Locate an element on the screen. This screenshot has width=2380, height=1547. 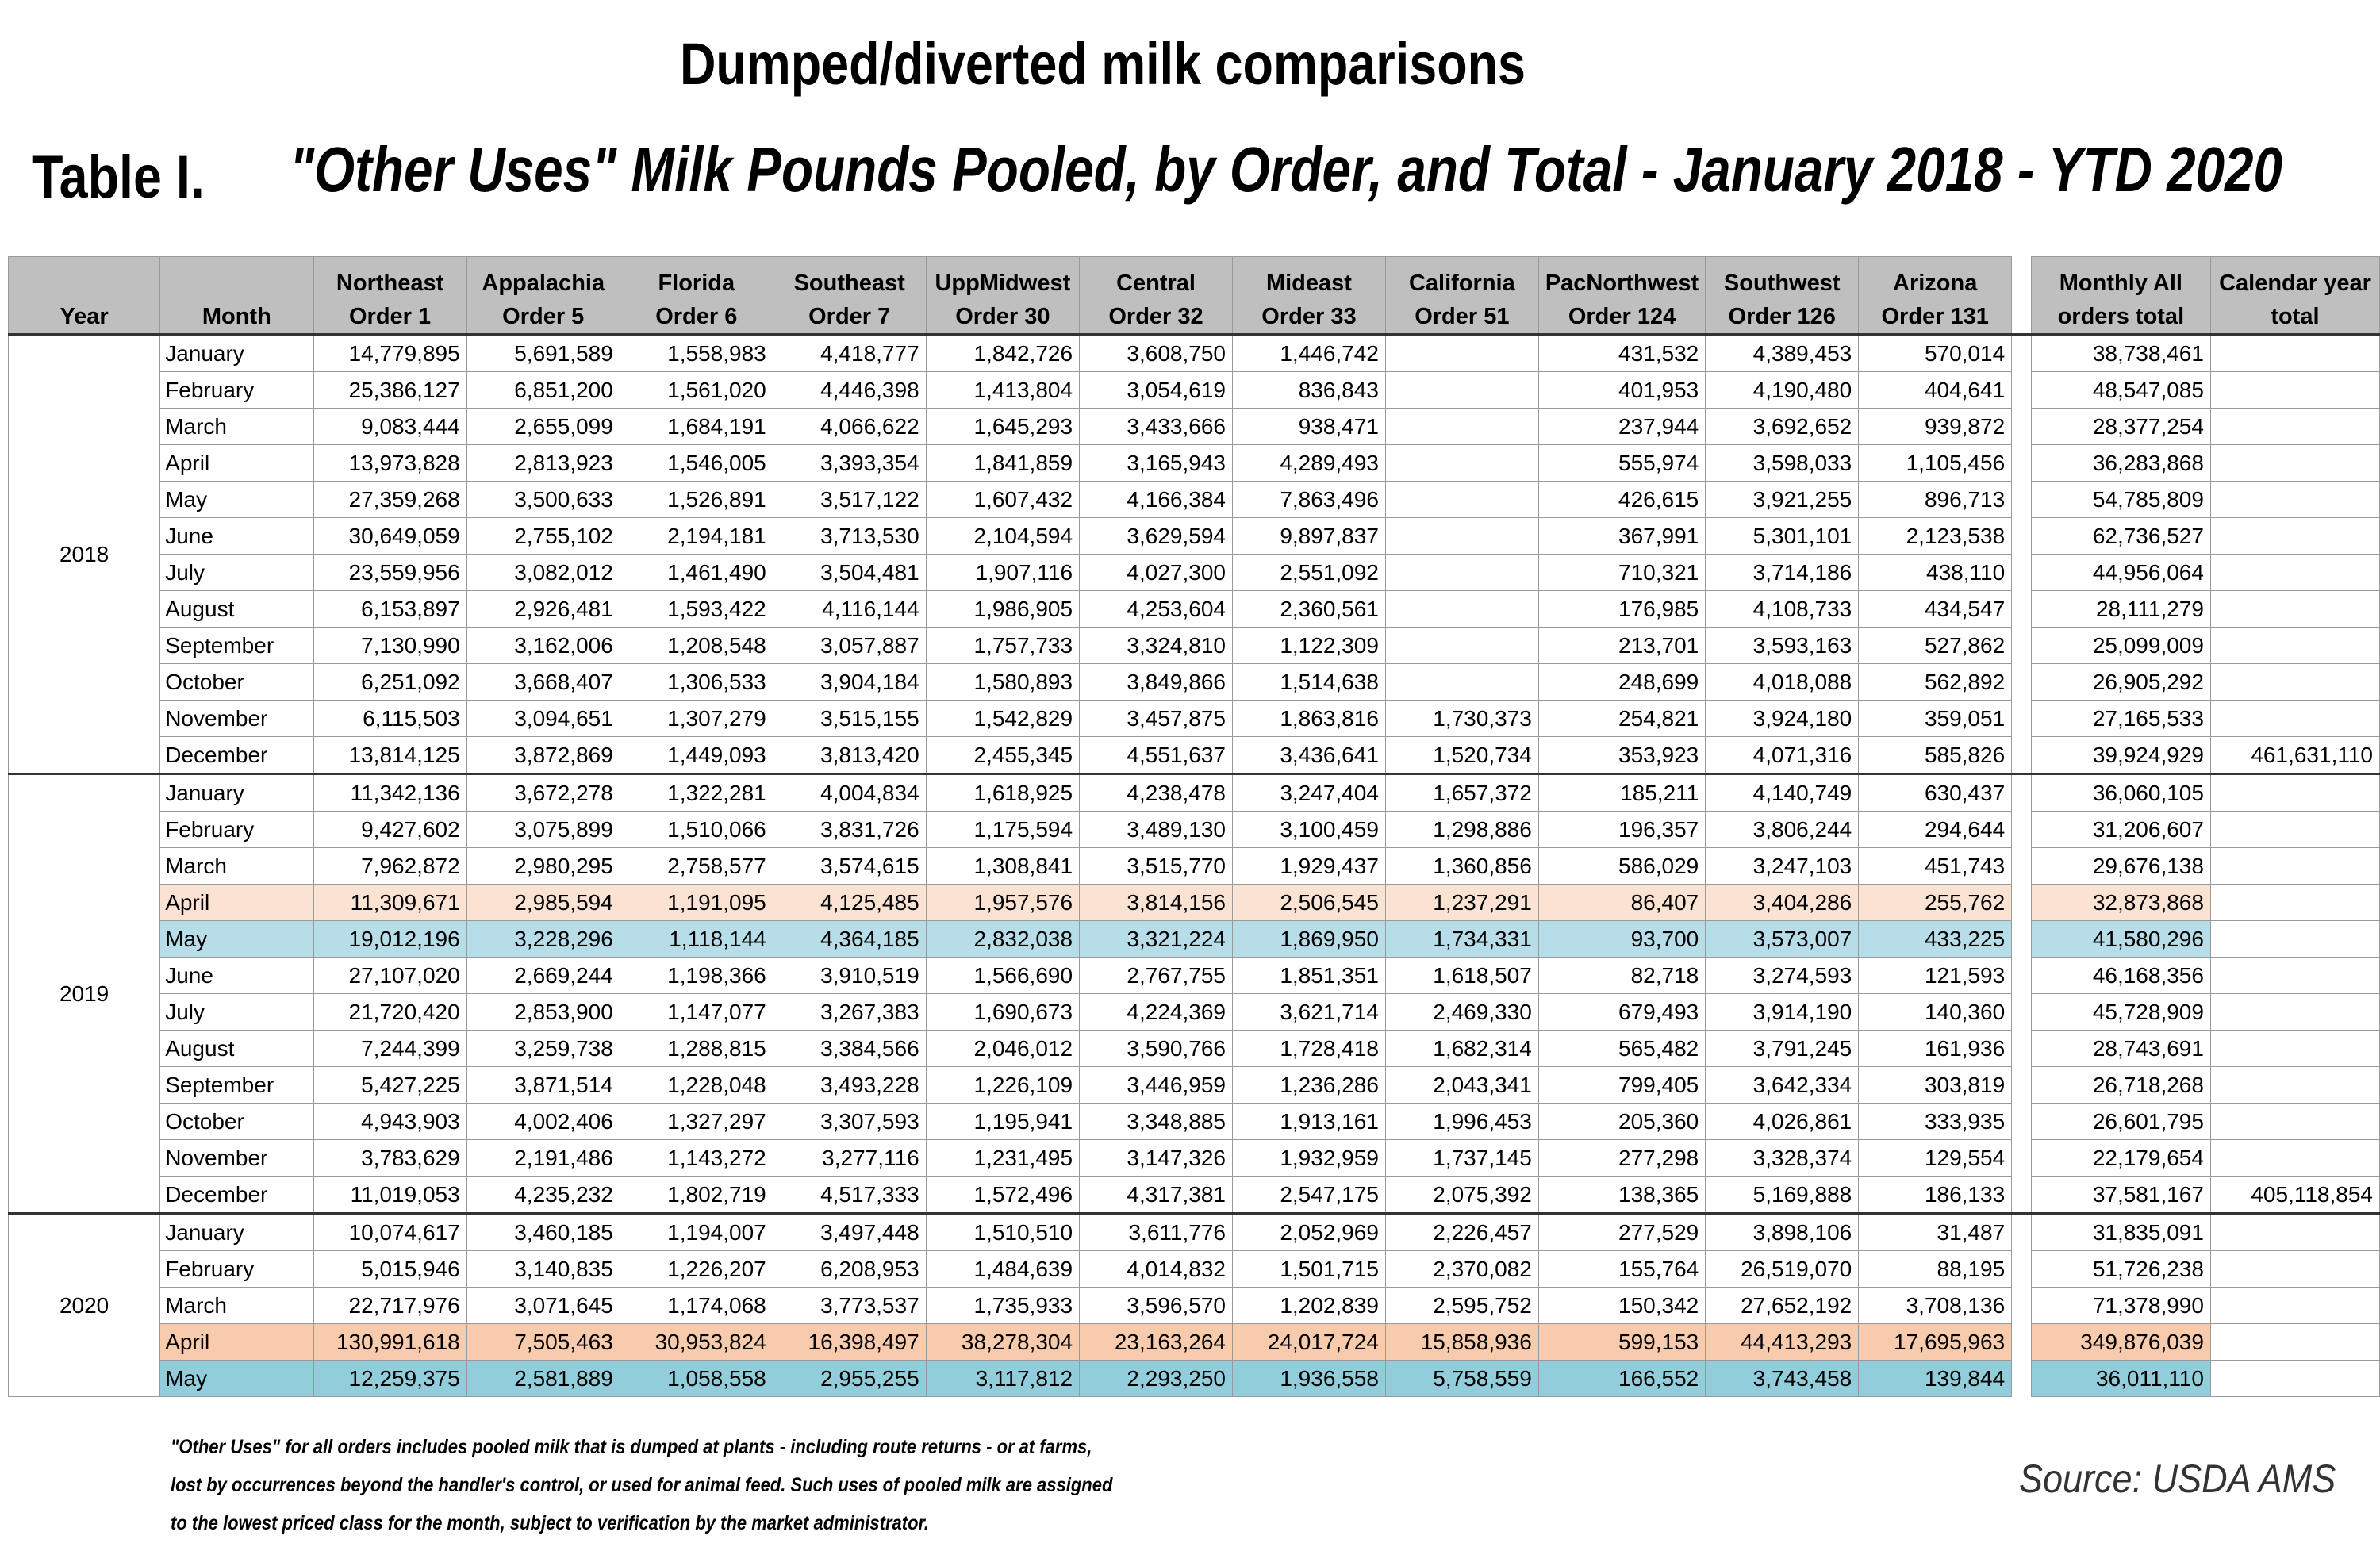
value-cell: 248,699 is located at coordinates (1621, 682).